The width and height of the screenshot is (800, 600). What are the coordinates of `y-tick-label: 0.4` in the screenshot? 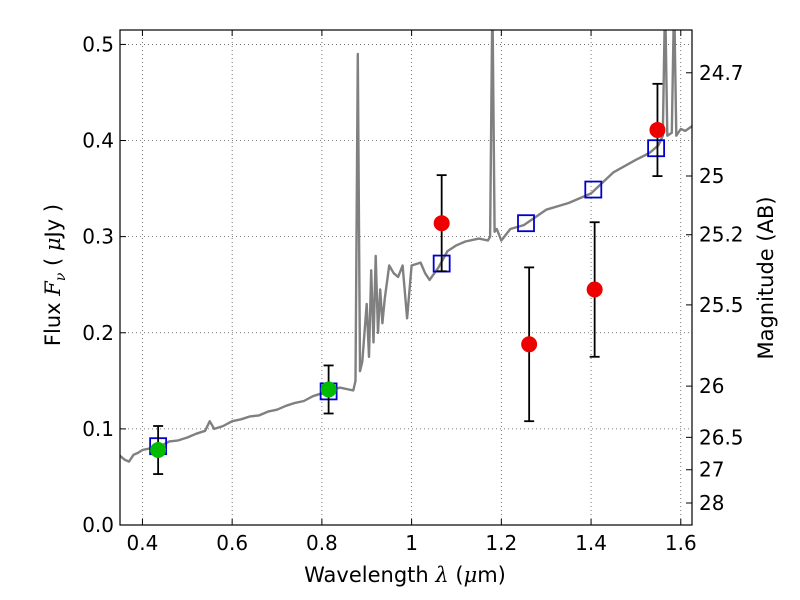 It's located at (98, 141).